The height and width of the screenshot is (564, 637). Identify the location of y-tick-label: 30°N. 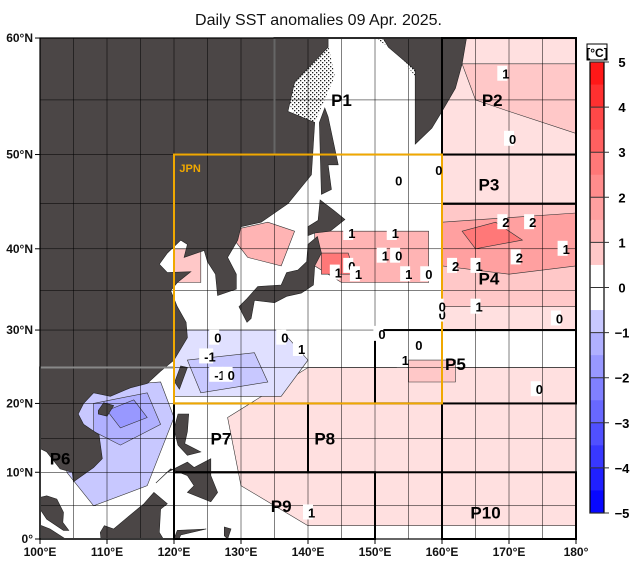
(19, 330).